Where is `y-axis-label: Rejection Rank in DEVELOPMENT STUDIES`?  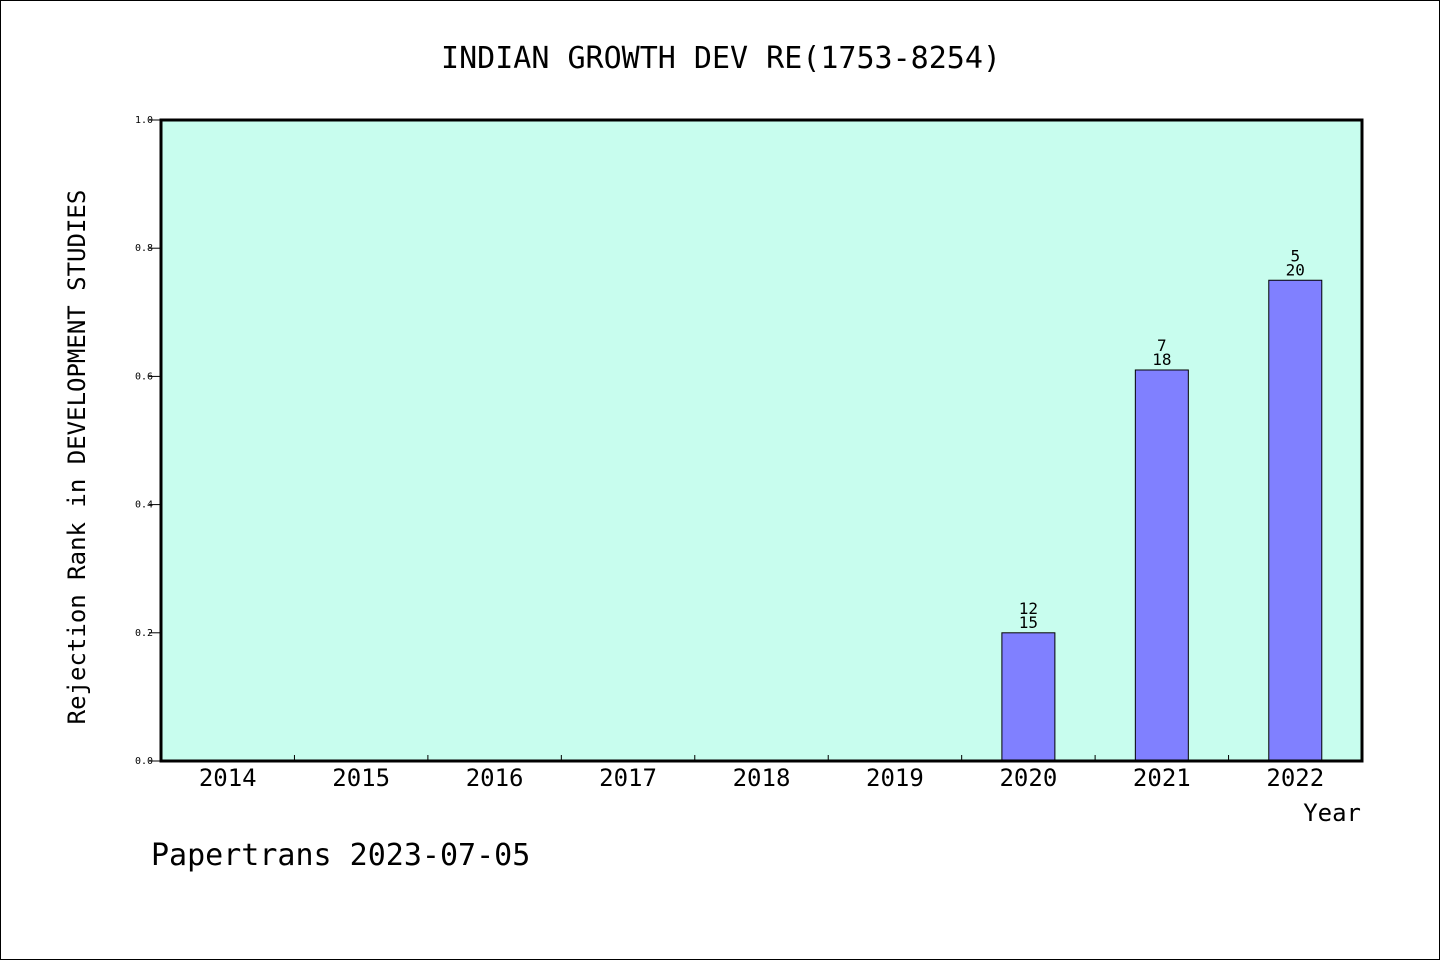 y-axis-label: Rejection Rank in DEVELOPMENT STUDIES is located at coordinates (77, 457).